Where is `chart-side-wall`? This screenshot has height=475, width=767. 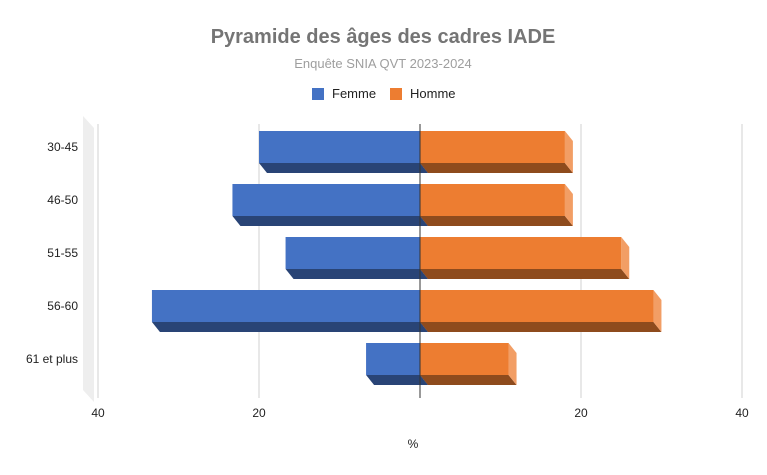
chart-side-wall is located at coordinates (88, 259).